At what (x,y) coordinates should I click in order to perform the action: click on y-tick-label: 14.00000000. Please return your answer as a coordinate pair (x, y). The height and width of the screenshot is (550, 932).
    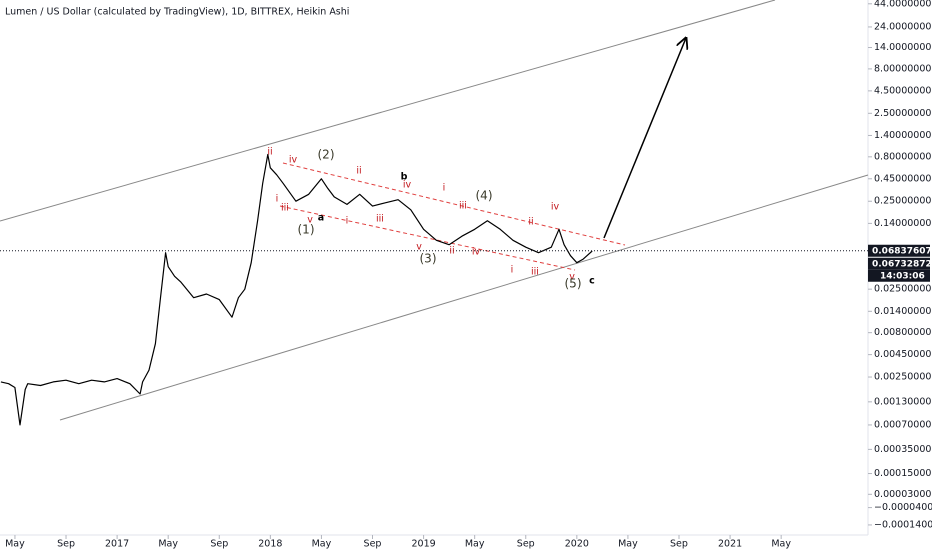
    Looking at the image, I should click on (903, 47).